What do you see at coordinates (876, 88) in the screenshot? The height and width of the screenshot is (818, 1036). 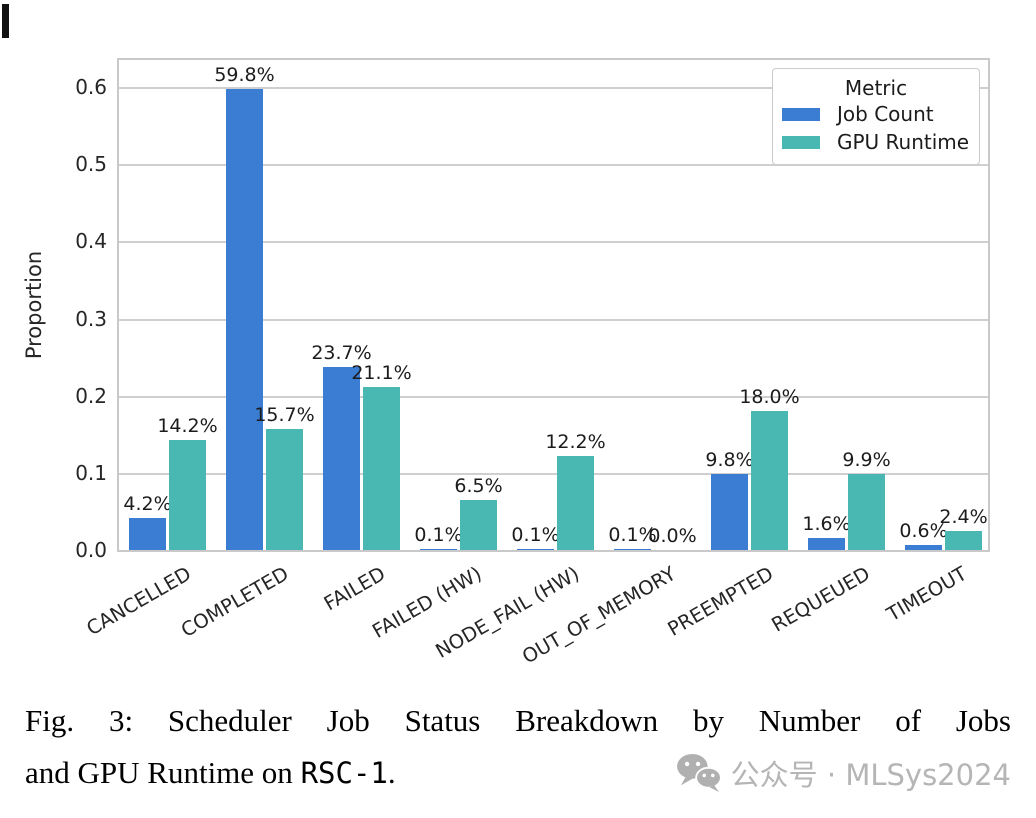 I see `legend-title: Metric` at bounding box center [876, 88].